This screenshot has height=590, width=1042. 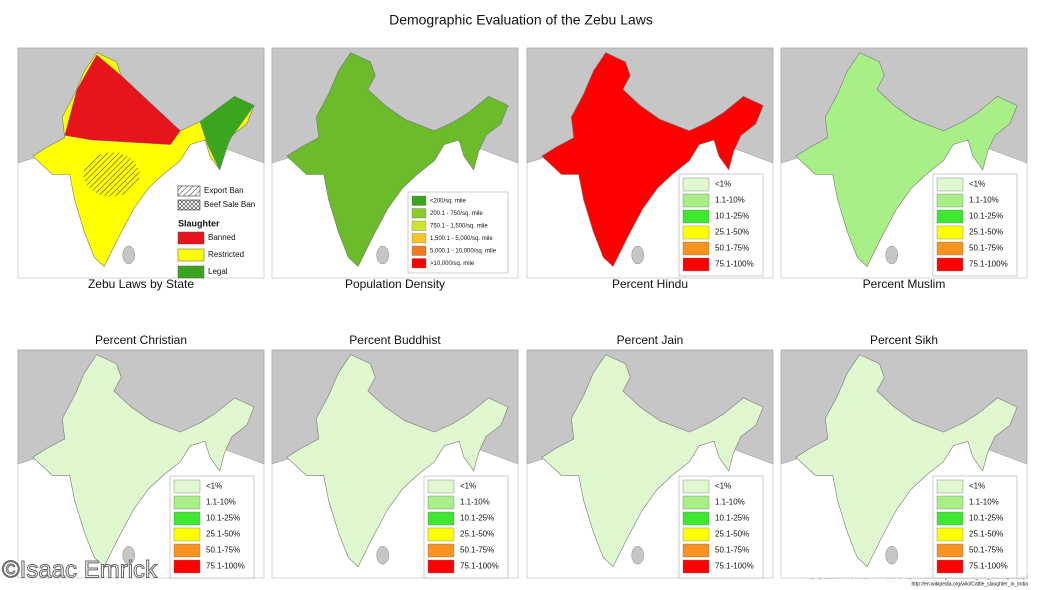 I want to click on panel-caption: Percent Buddhist, so click(x=395, y=340).